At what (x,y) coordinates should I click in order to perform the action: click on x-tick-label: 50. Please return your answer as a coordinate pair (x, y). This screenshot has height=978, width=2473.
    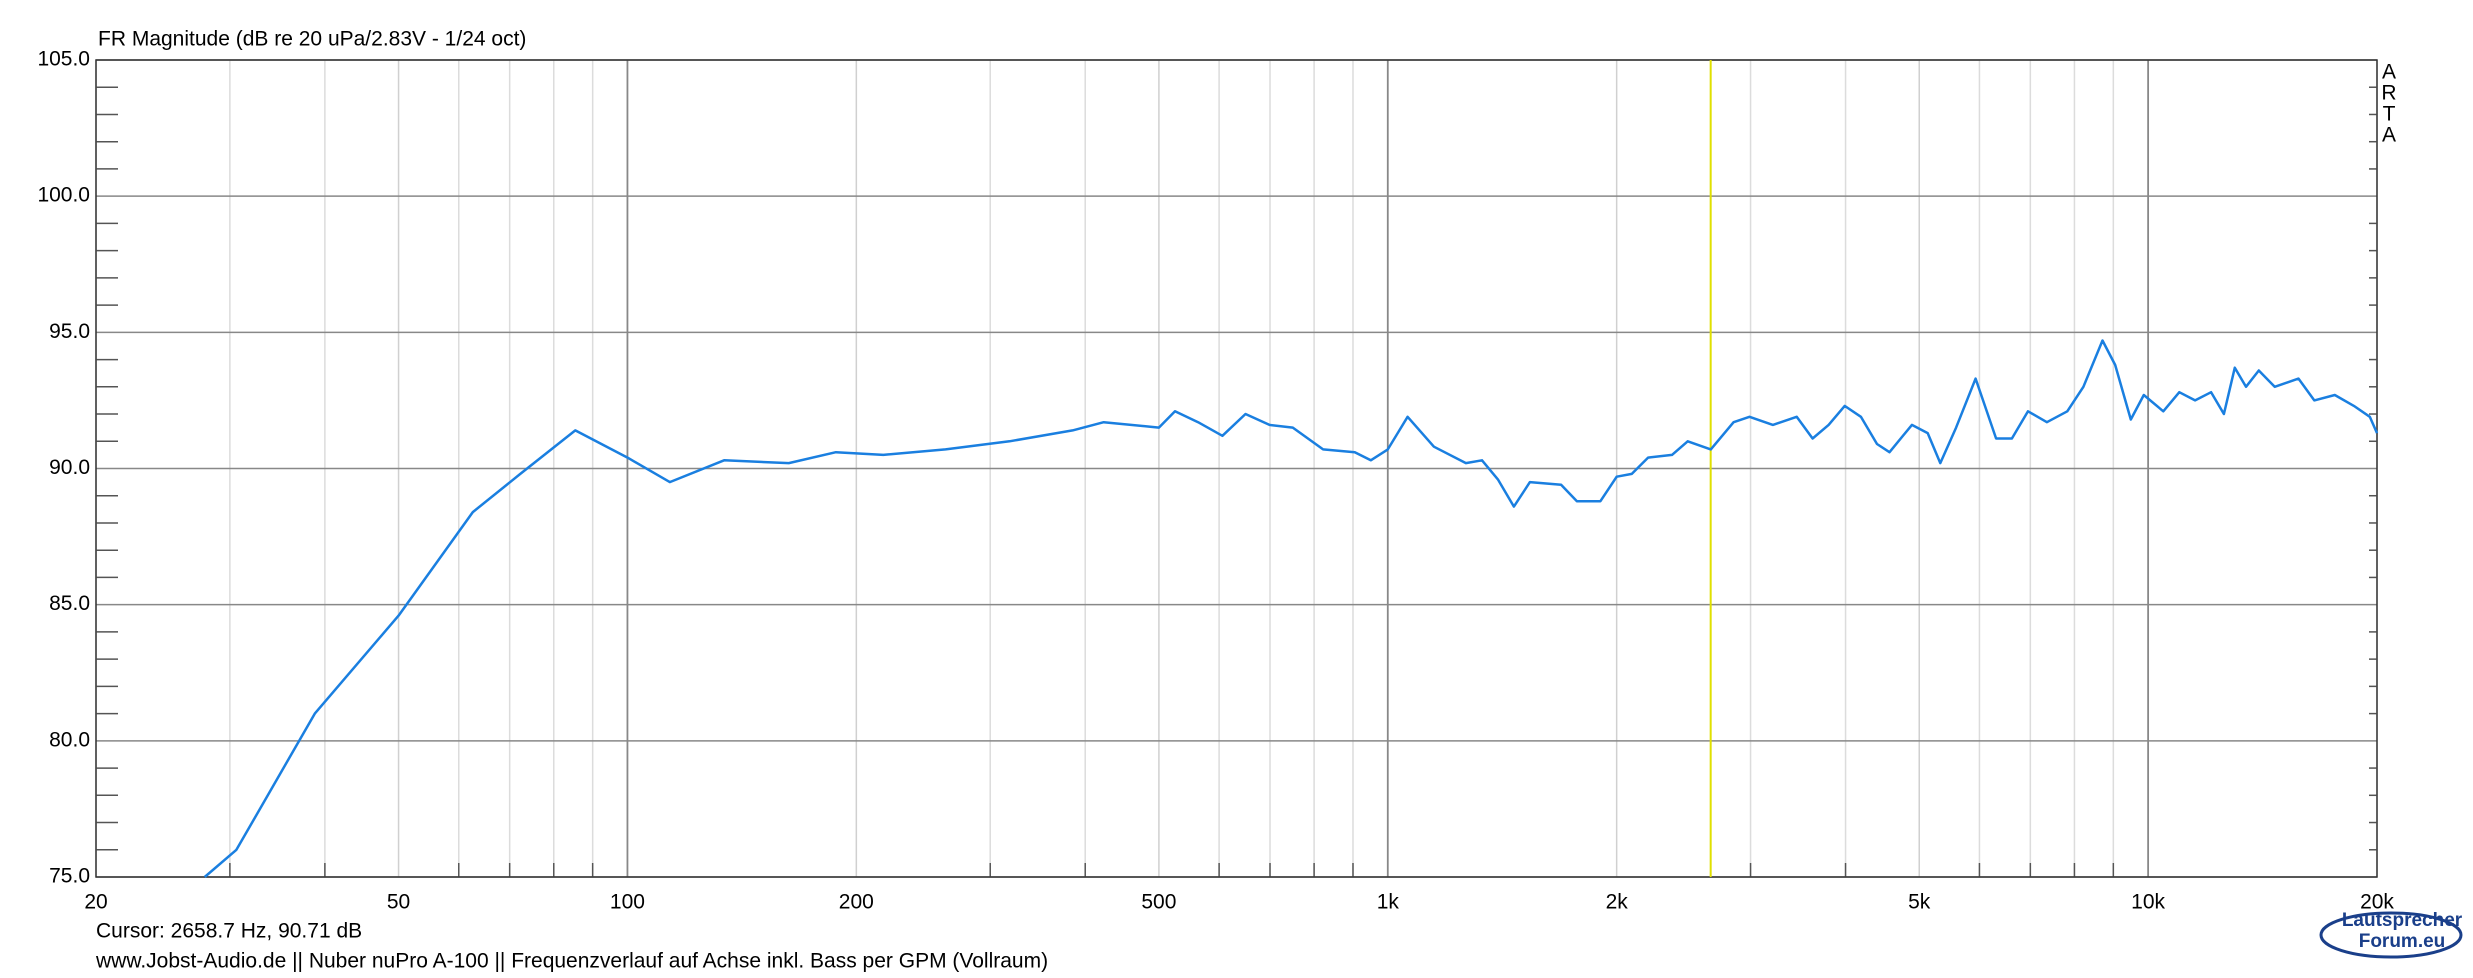
    Looking at the image, I should click on (398, 902).